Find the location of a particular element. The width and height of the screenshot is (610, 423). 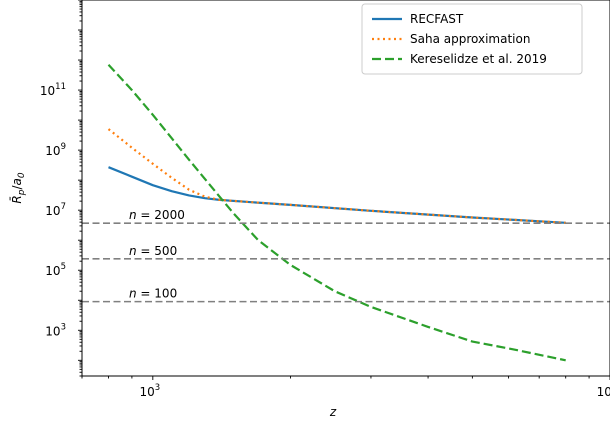

legend-box is located at coordinates (472, 39).